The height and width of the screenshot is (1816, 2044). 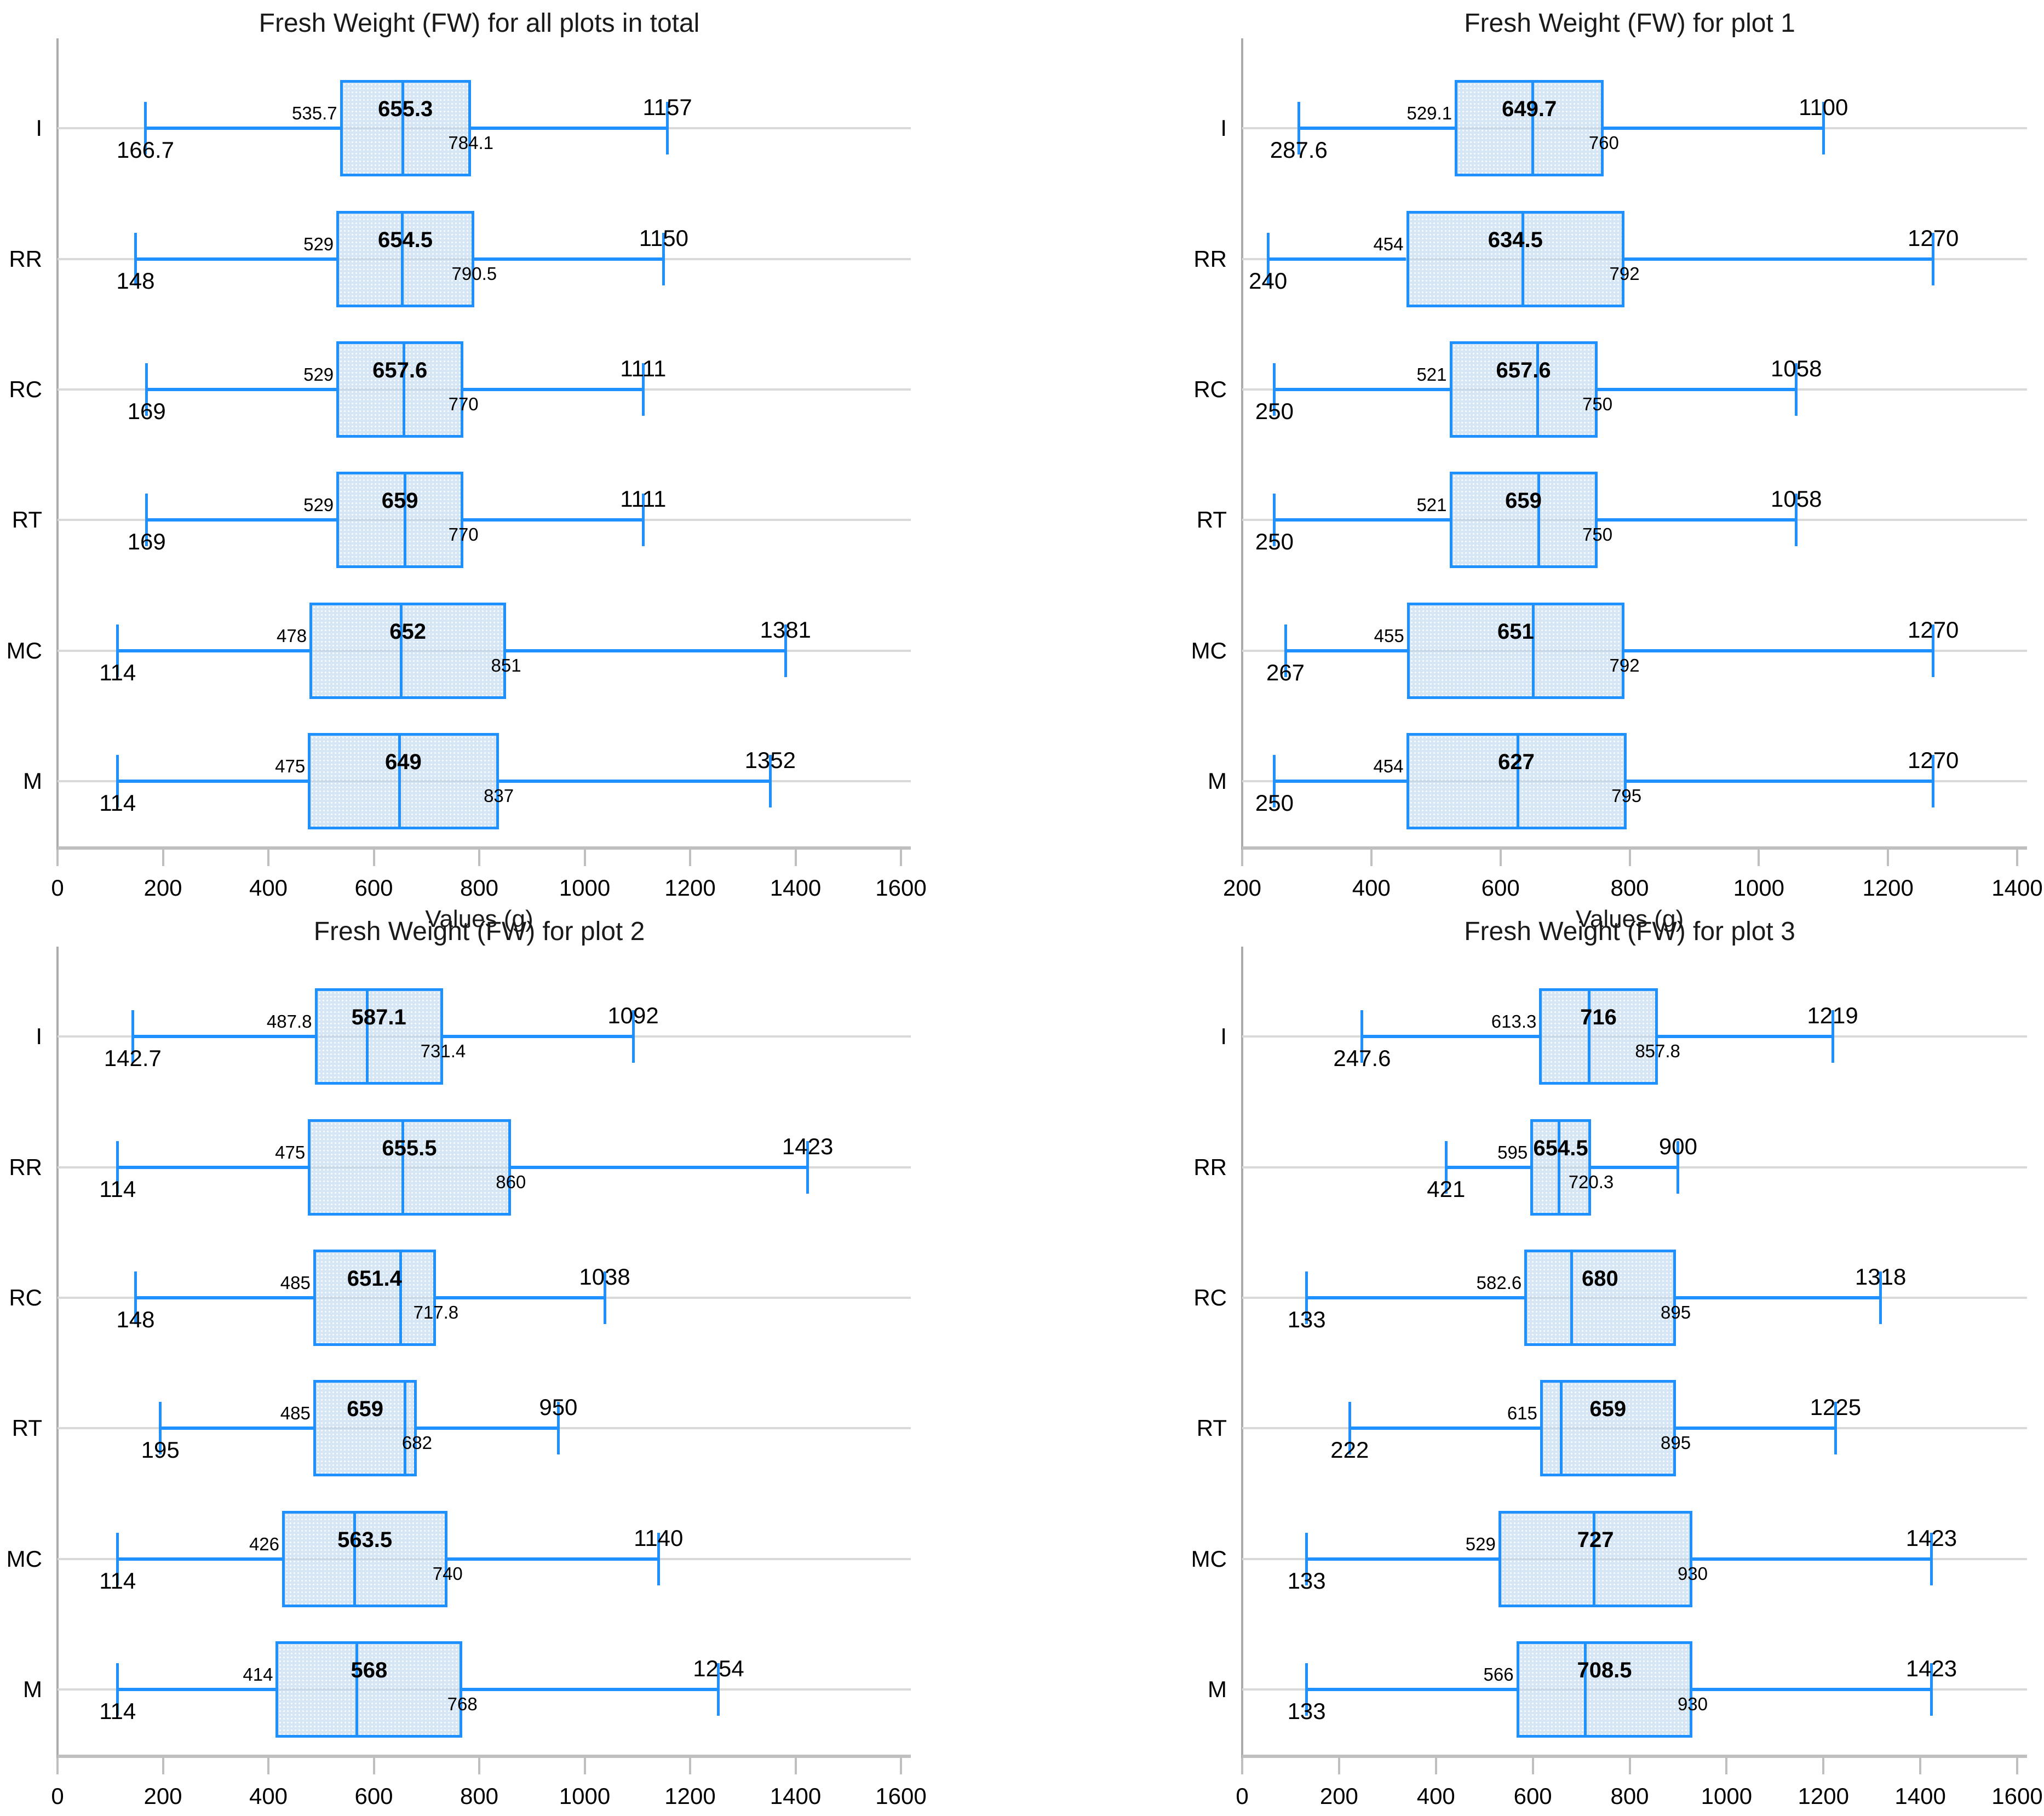 What do you see at coordinates (479, 1815) in the screenshot?
I see `x-axis-title: Values (g)` at bounding box center [479, 1815].